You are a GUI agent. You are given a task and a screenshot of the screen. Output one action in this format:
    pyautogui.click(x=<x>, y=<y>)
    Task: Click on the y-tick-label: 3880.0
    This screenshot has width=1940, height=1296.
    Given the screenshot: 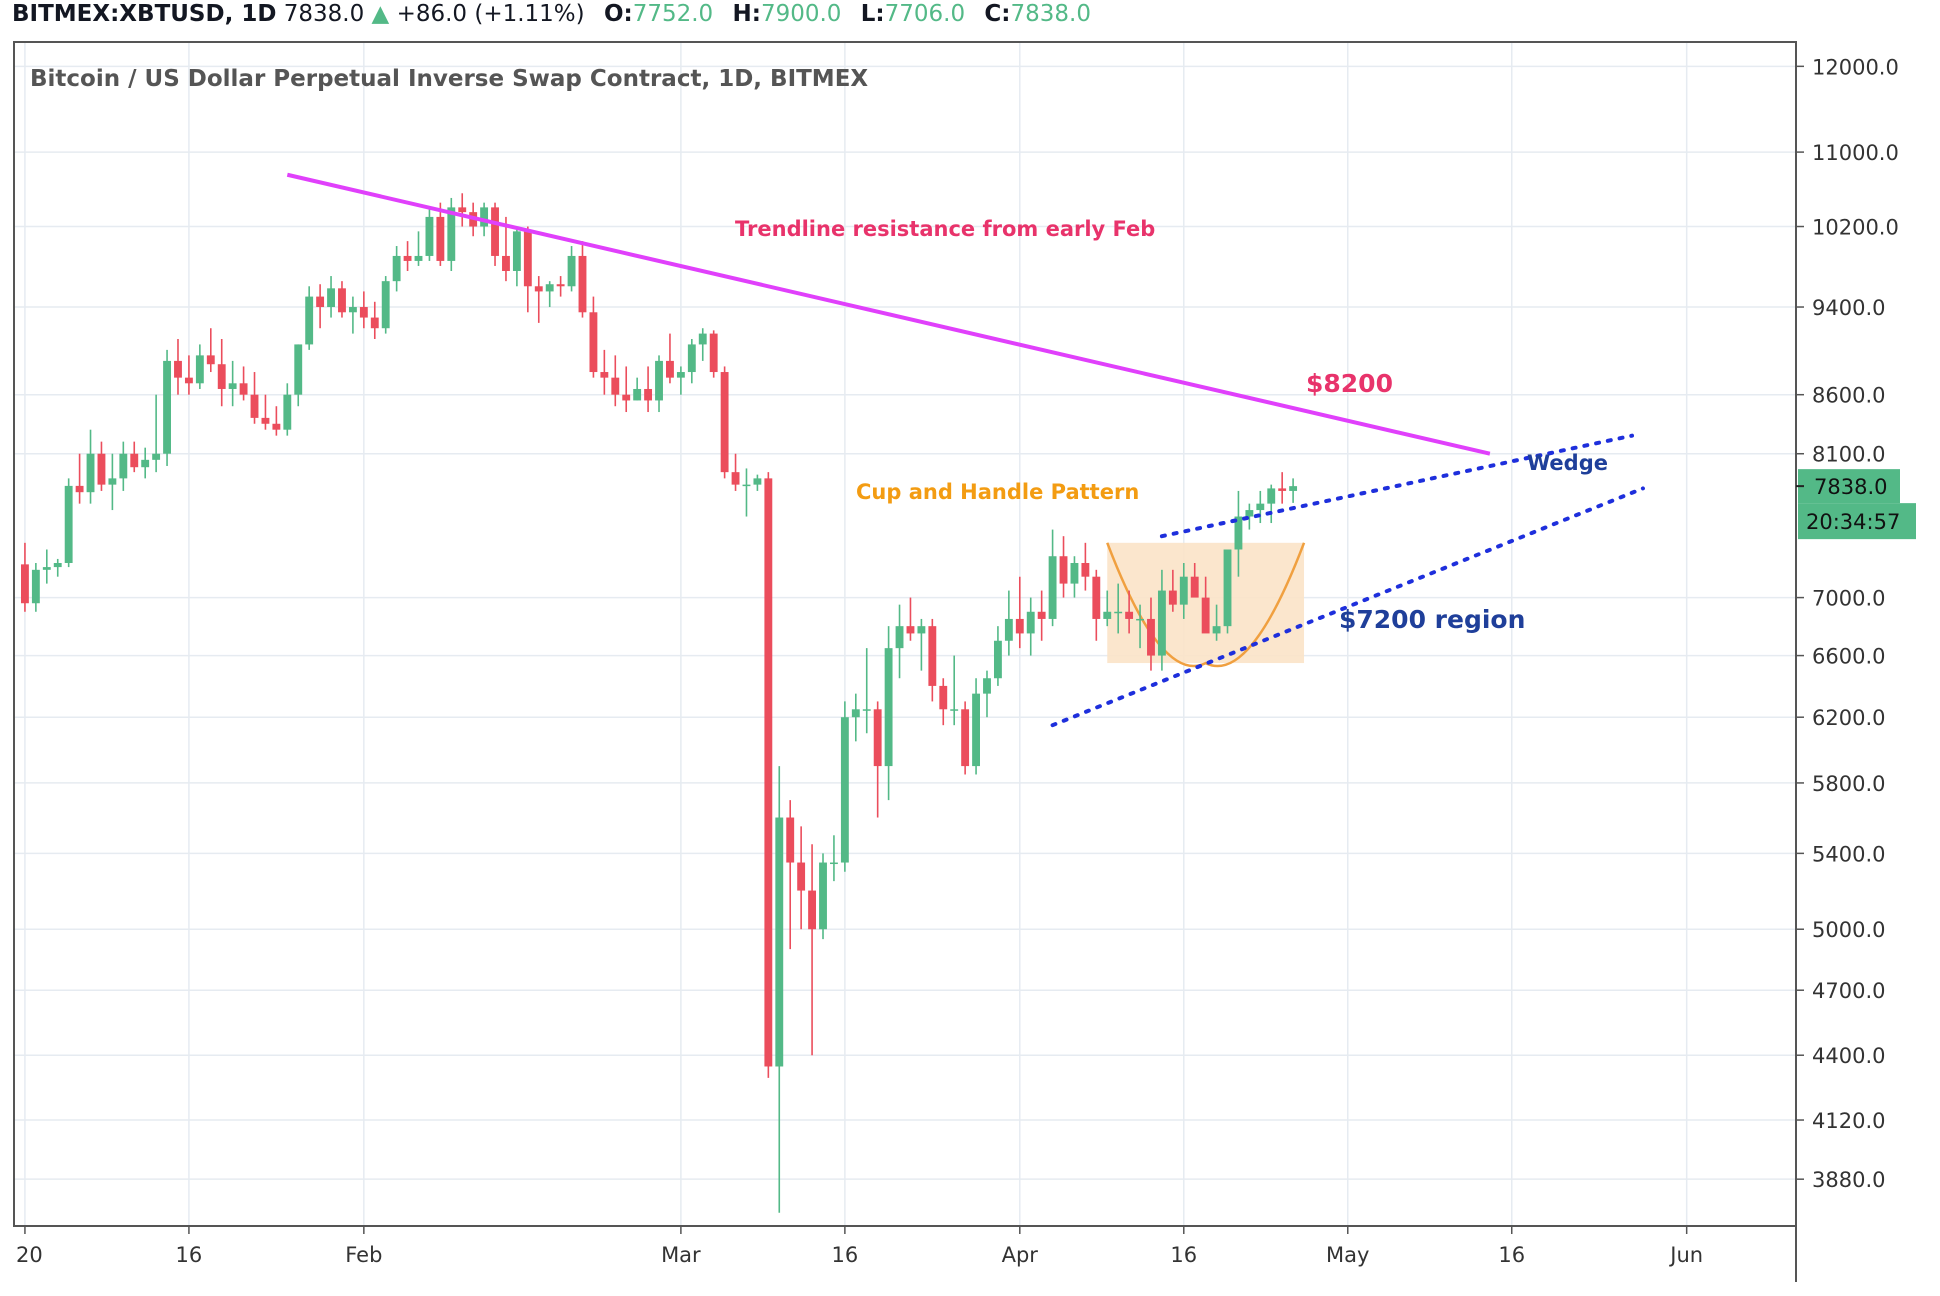 What is the action you would take?
    pyautogui.click(x=1848, y=1180)
    